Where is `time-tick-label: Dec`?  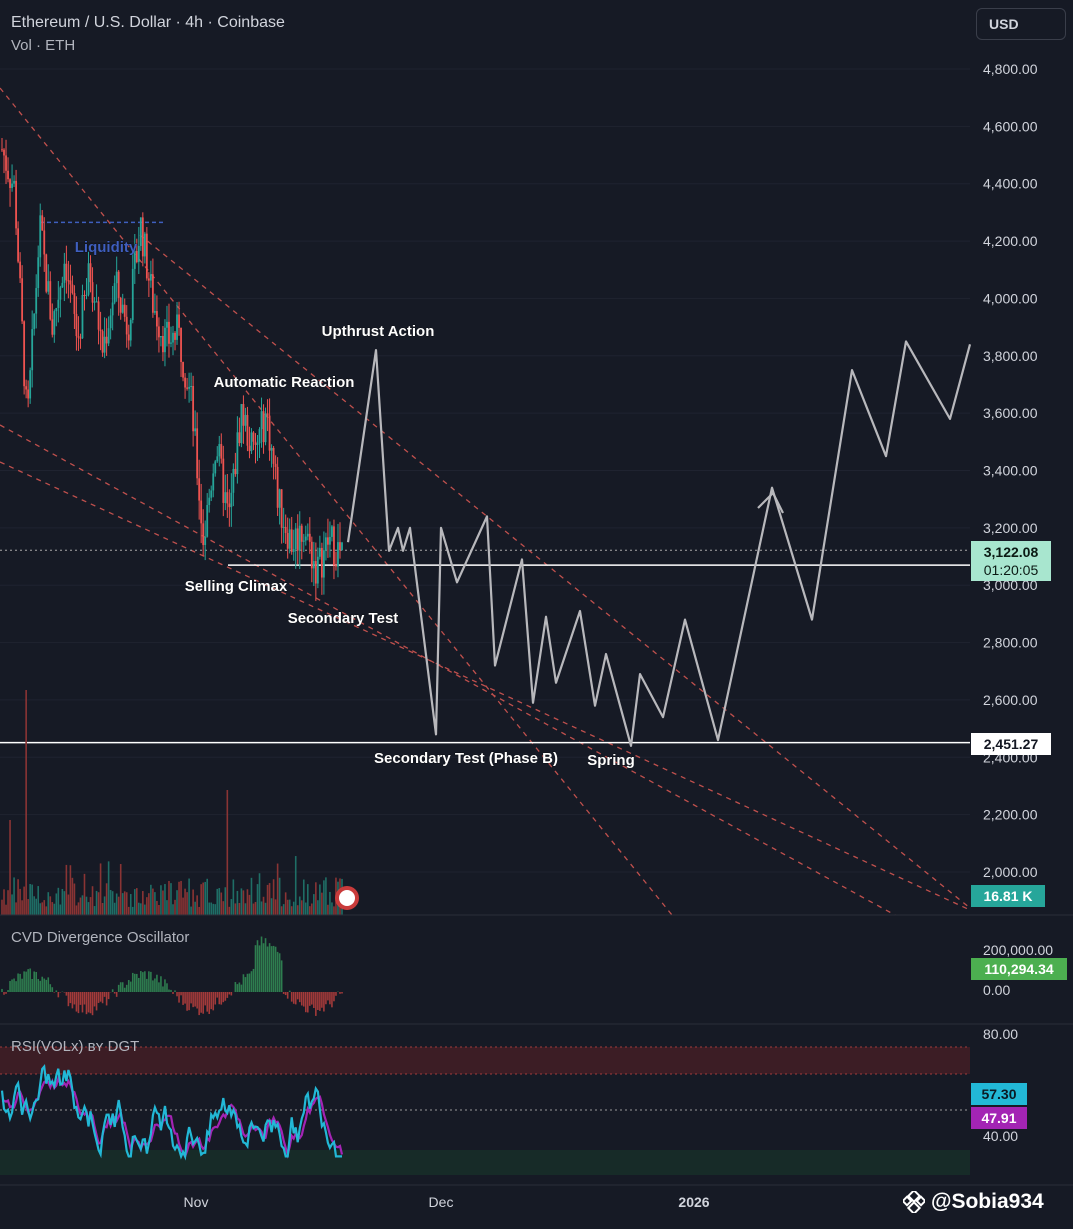 time-tick-label: Dec is located at coordinates (441, 1202).